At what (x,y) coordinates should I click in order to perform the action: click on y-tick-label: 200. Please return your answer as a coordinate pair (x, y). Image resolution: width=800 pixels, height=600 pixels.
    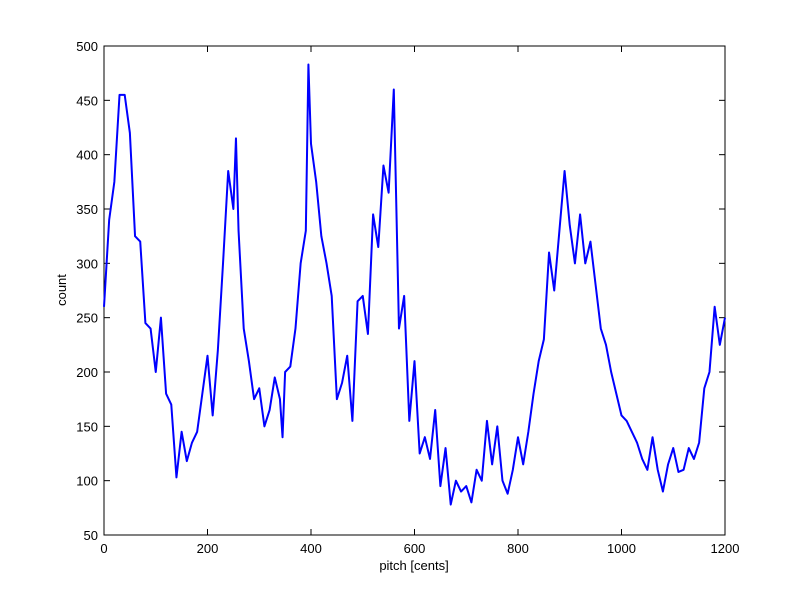
    Looking at the image, I should click on (87, 372).